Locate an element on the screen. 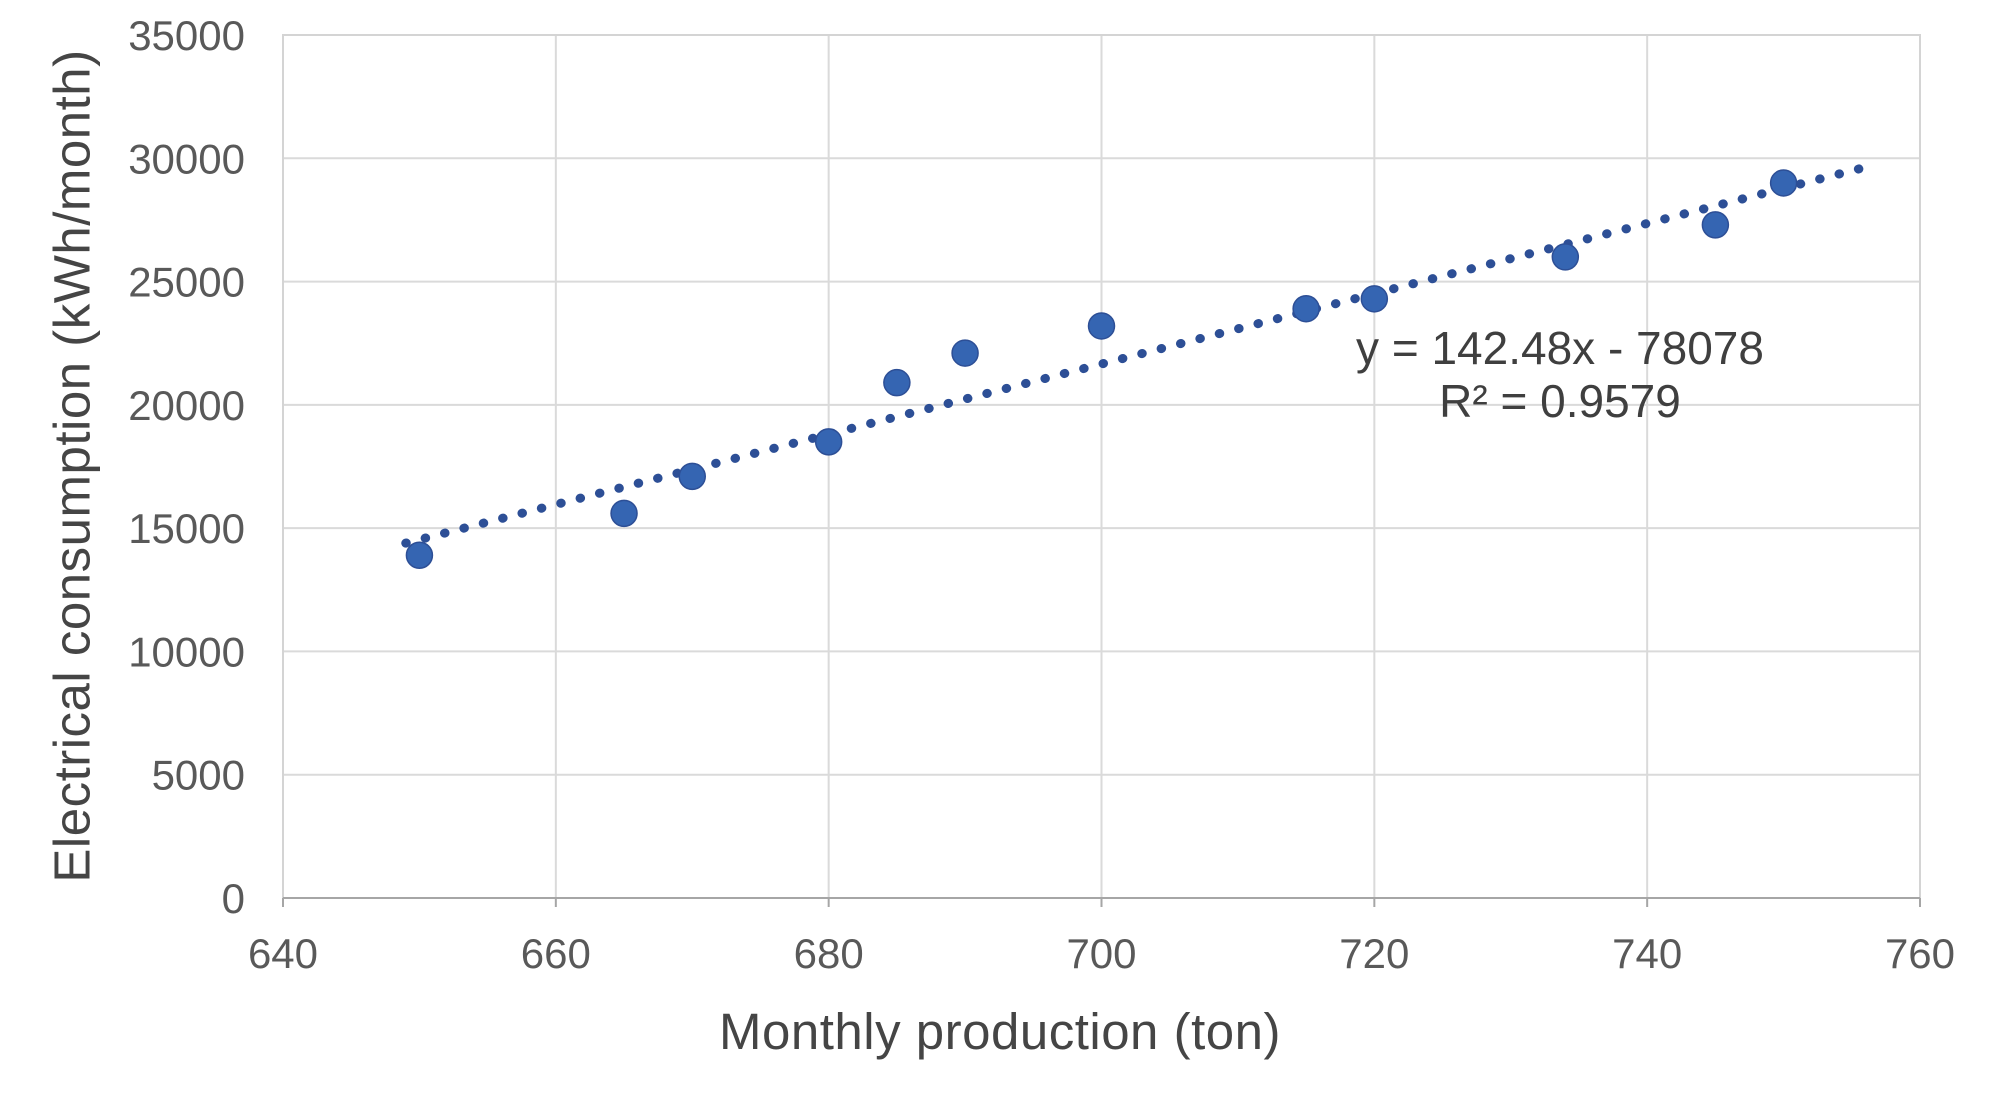 This screenshot has height=1098, width=2000. y-tick-label: 35000 is located at coordinates (186, 35).